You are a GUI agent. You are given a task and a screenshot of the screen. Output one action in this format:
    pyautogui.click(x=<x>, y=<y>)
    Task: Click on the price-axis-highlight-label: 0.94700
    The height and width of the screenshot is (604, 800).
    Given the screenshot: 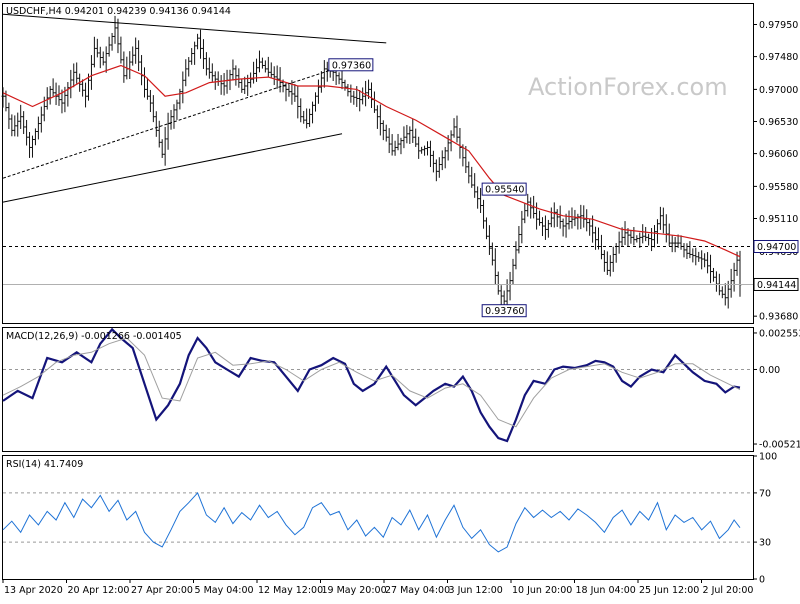 What is the action you would take?
    pyautogui.click(x=776, y=247)
    